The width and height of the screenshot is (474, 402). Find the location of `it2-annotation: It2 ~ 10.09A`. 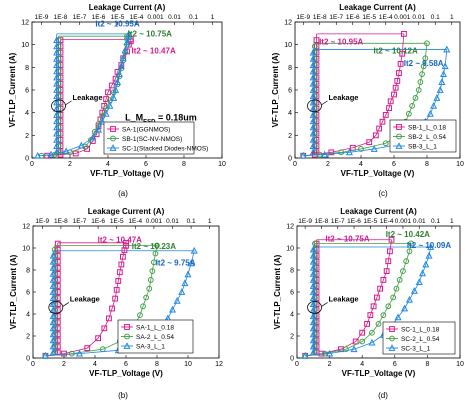

it2-annotation: It2 ~ 10.09A is located at coordinates (429, 245).